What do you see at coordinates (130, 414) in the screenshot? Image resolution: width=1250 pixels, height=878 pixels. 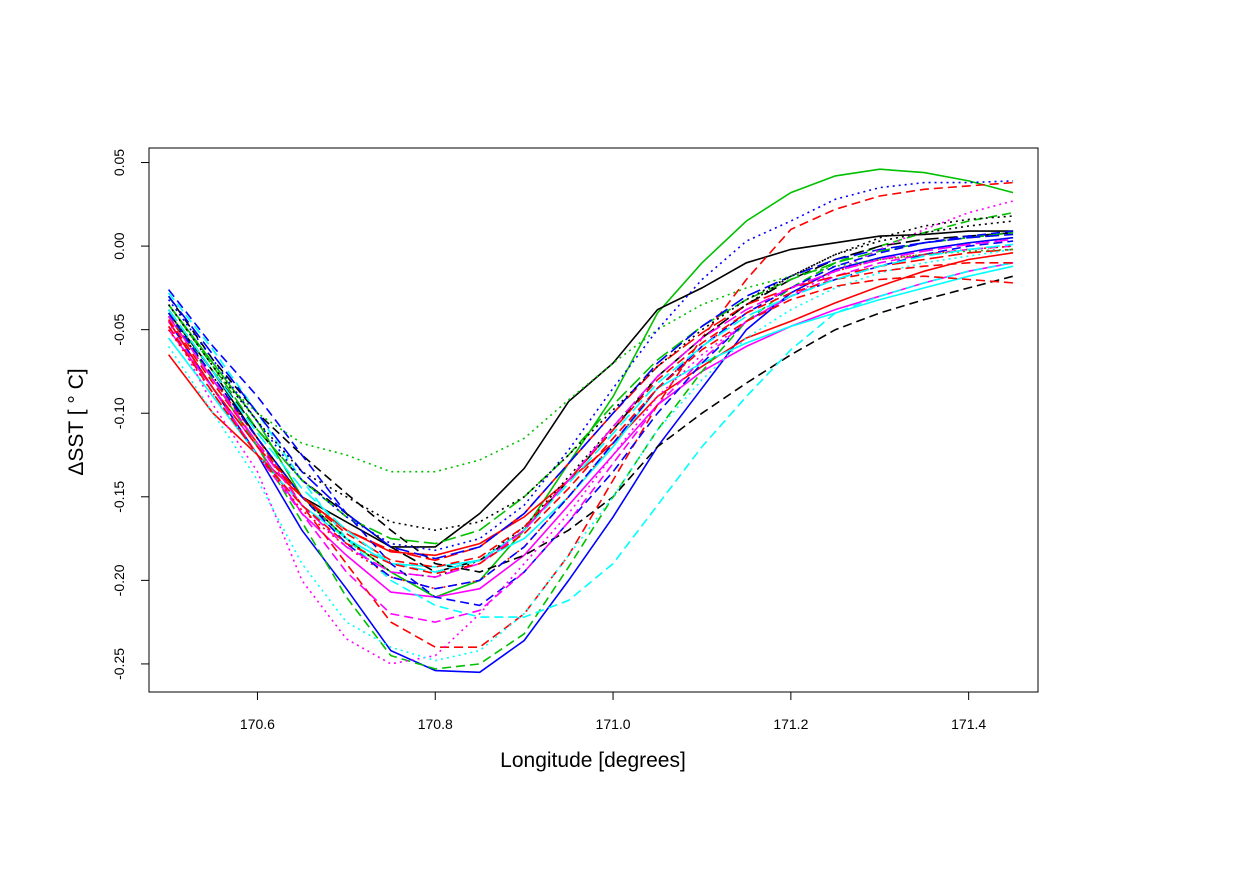 I see `y-axis: 0.05 0.00 -0.05 -0.10 -0.15 -0.20 -0.25` at bounding box center [130, 414].